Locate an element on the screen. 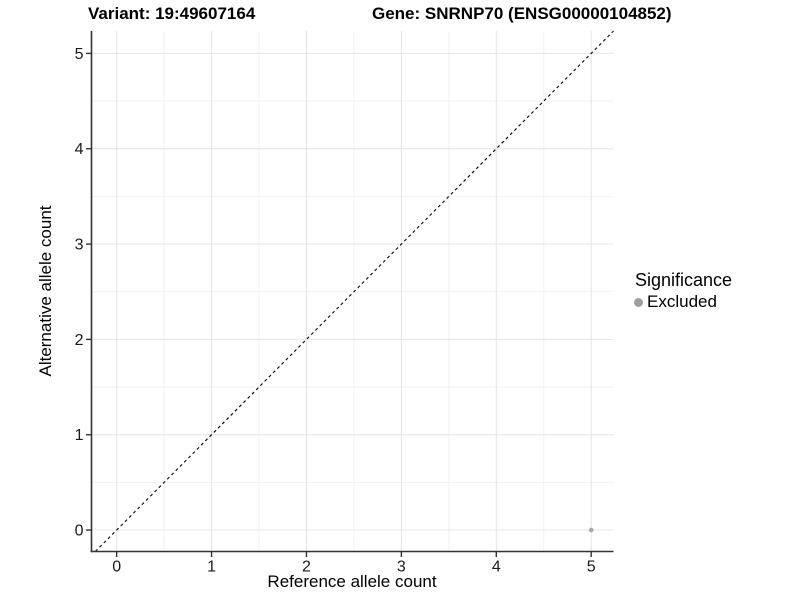  plot-title-variant: Variant: 19:49607164 is located at coordinates (172, 13).